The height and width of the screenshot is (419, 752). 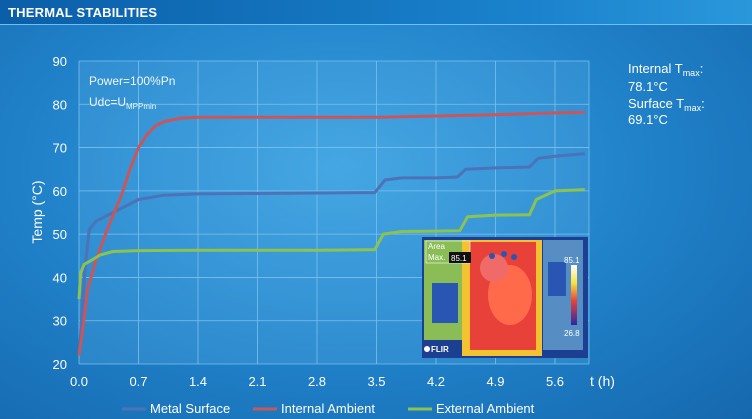 I want to click on y-tick-label: 80, so click(x=60, y=104).